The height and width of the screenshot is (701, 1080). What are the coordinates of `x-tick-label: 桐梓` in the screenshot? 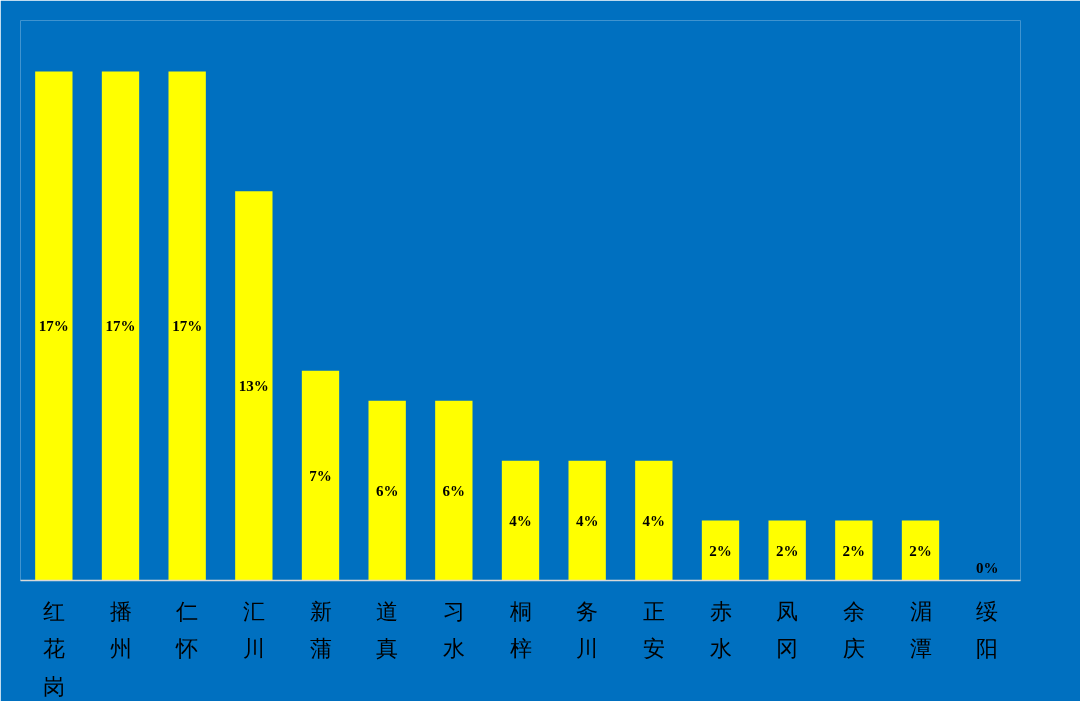 It's located at (520, 629).